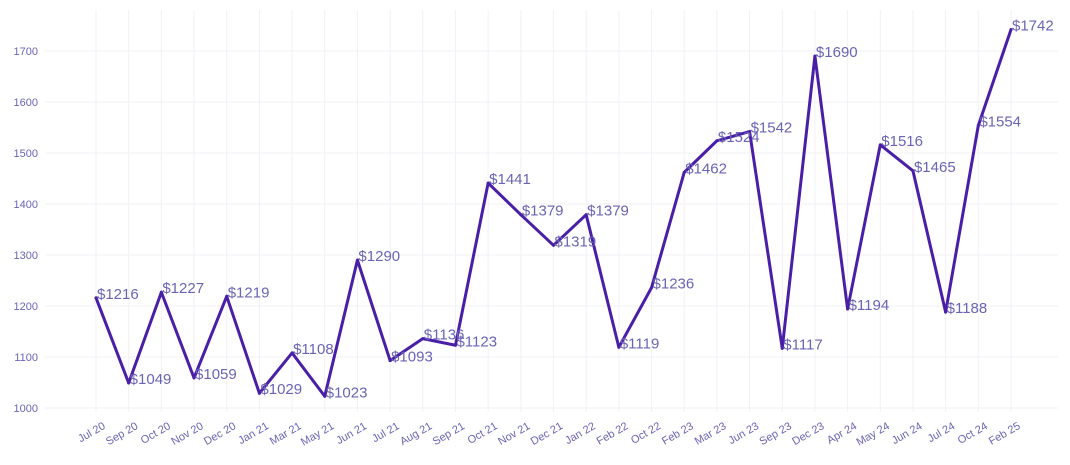  I want to click on y-tick-label: 1500, so click(26, 154).